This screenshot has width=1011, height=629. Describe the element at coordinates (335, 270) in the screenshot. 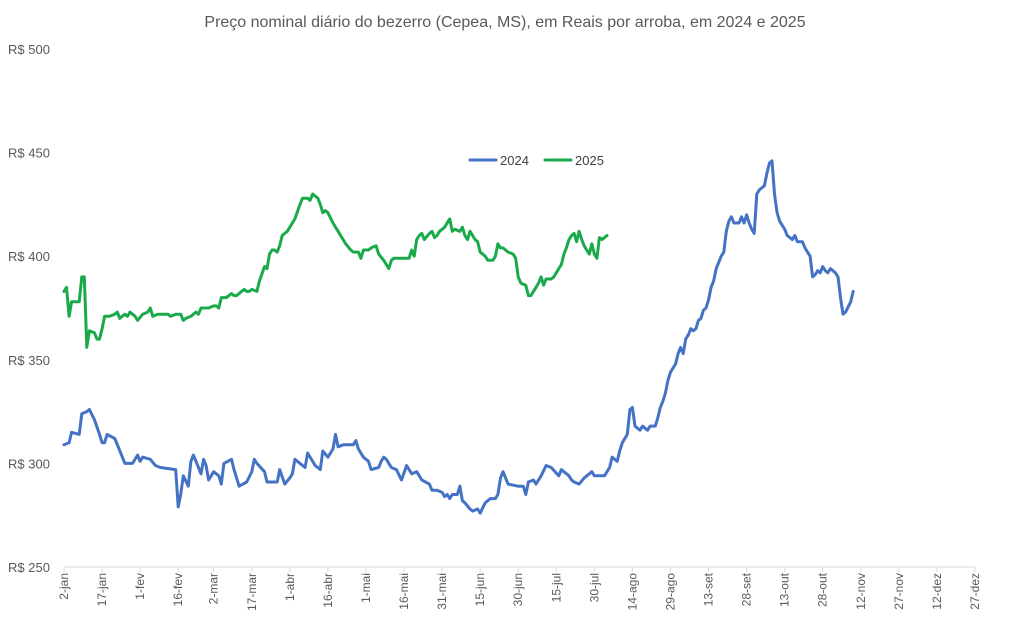

I see `series-line-2025` at that location.